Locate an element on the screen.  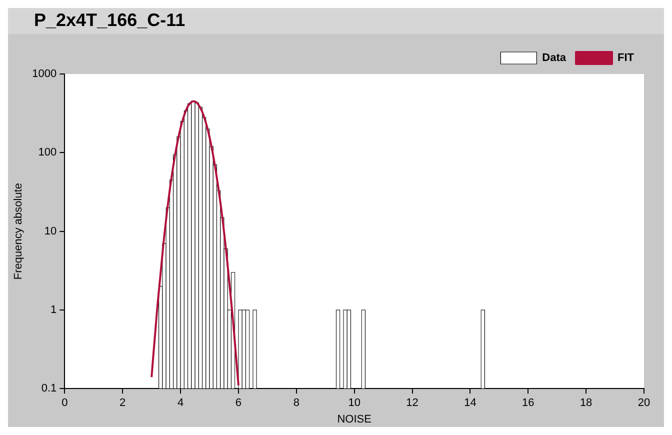
x-tick-label: 8 is located at coordinates (296, 403).